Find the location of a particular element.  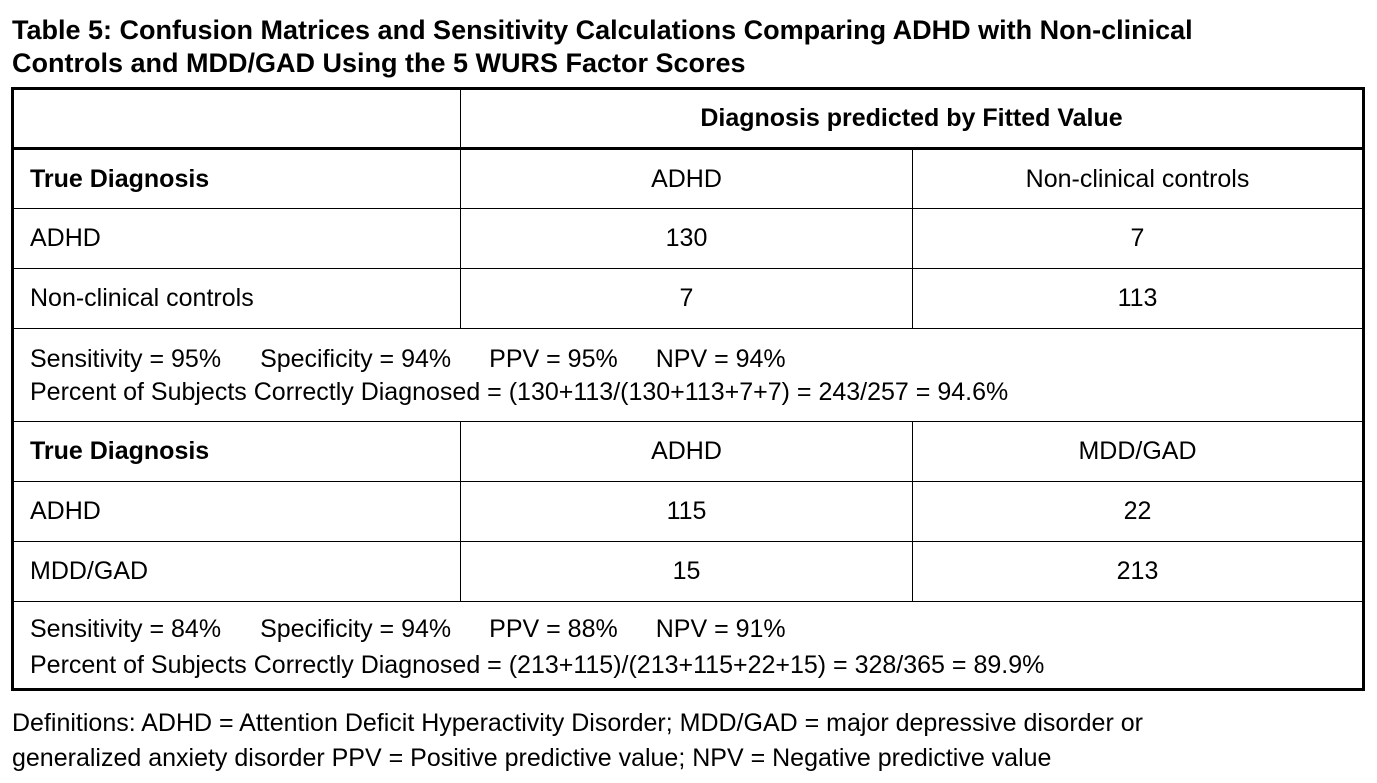

cell-value: 15 is located at coordinates (686, 571).